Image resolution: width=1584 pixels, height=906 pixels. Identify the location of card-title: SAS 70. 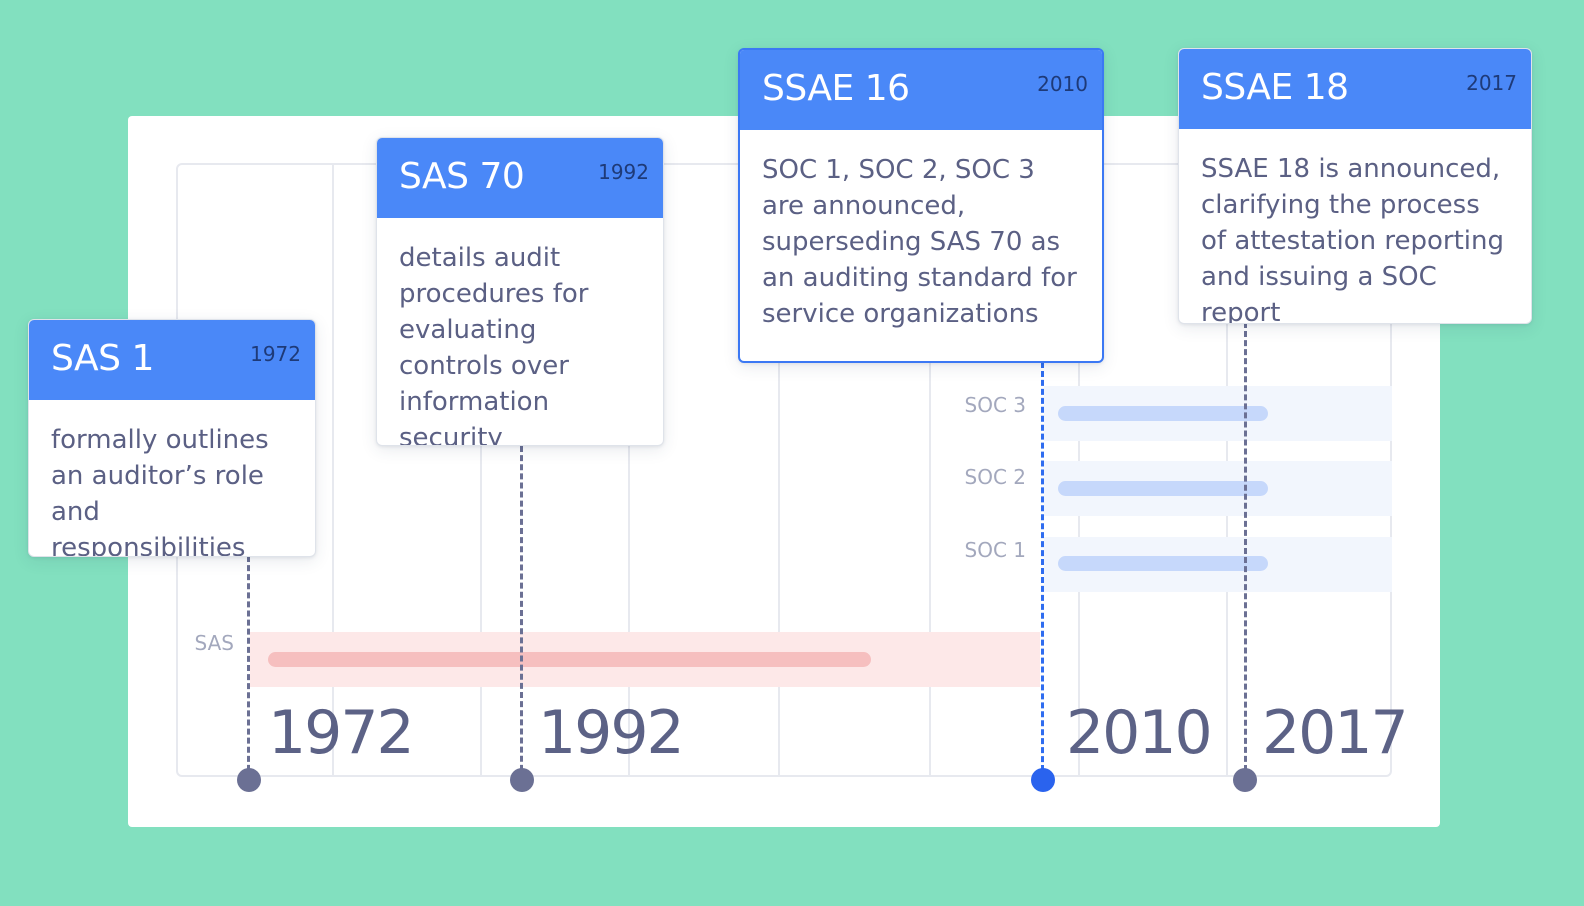
(462, 176).